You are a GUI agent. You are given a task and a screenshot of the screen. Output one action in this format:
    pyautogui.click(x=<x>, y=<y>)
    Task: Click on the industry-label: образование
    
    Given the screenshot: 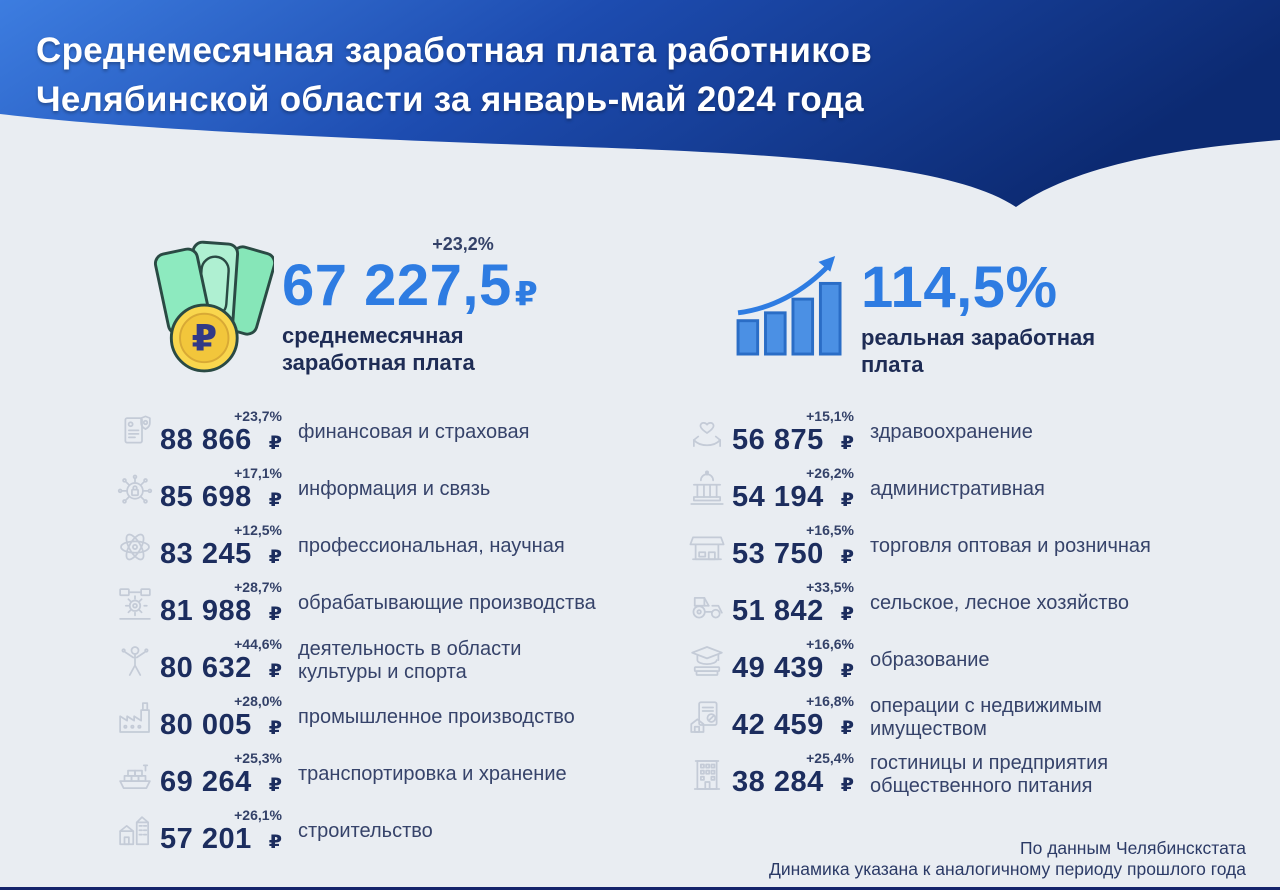 What is the action you would take?
    pyautogui.click(x=930, y=660)
    